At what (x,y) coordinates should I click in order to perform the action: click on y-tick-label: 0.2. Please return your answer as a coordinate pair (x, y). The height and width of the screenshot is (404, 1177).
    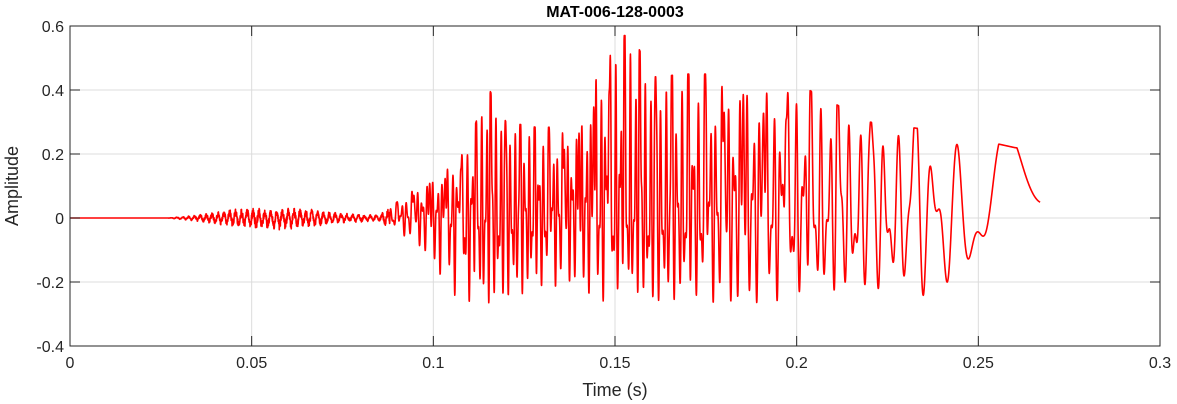
    Looking at the image, I should click on (53, 155).